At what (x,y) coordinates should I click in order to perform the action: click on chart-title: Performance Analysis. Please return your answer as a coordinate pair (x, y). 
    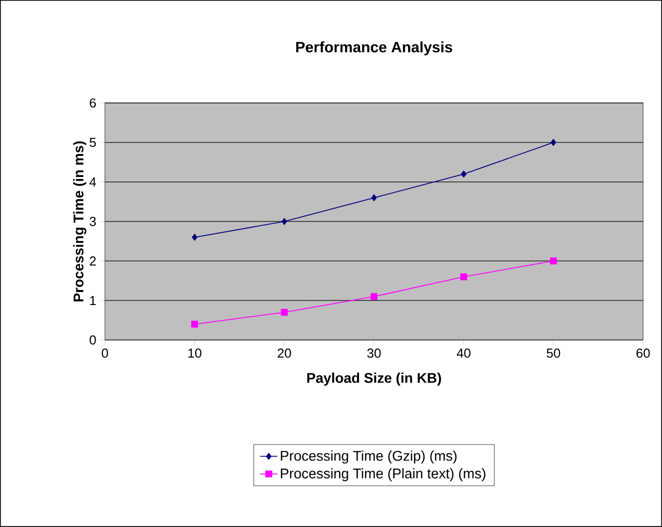
    Looking at the image, I should click on (374, 48).